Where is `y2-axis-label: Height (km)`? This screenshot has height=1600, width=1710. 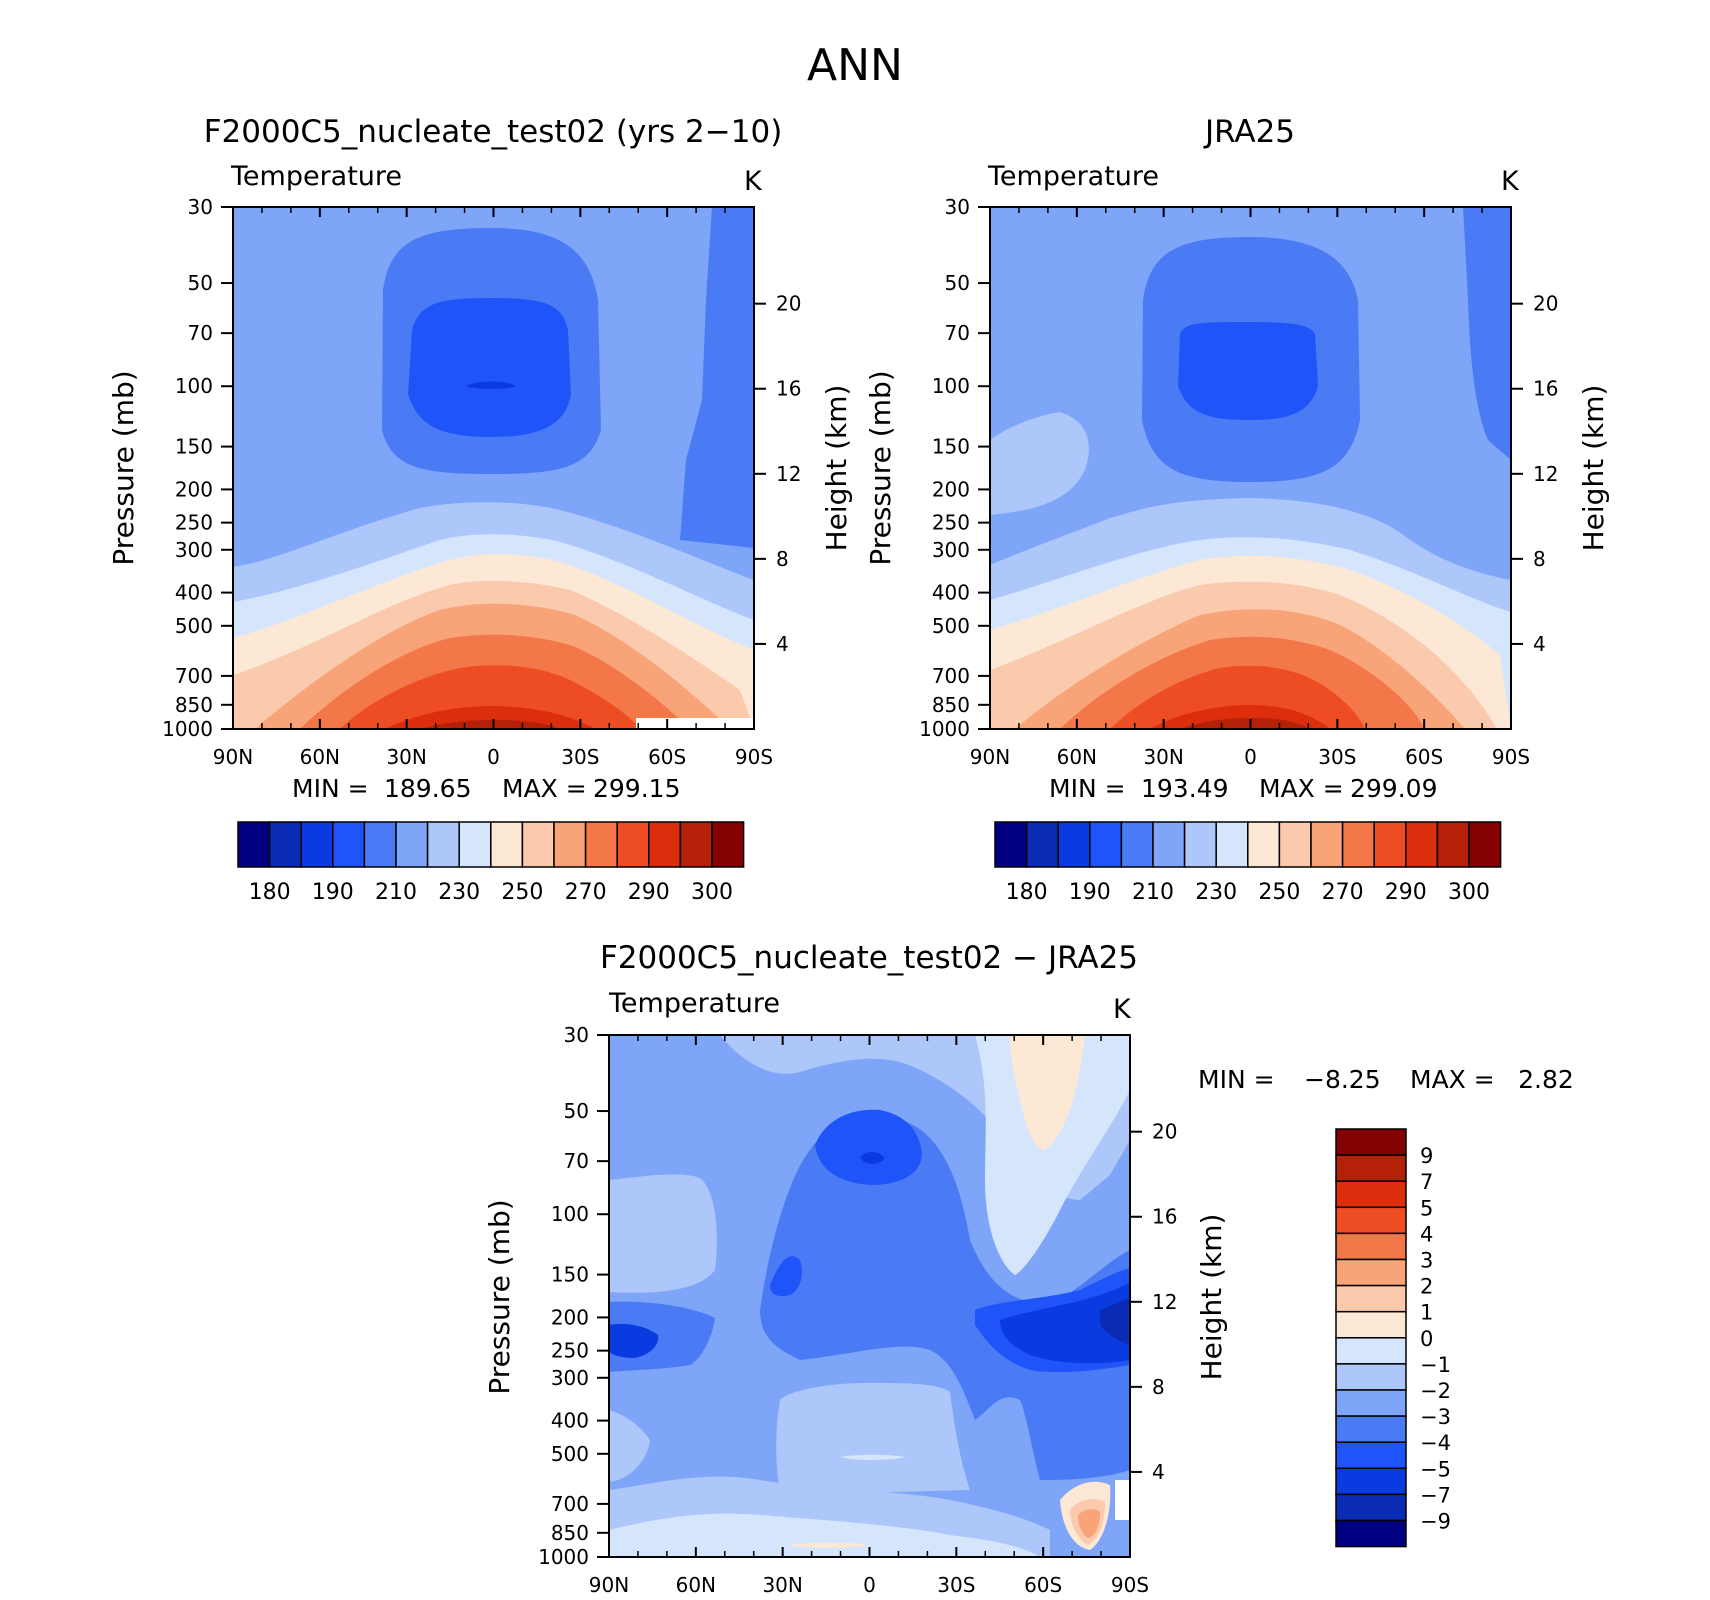
y2-axis-label: Height (km) is located at coordinates (1593, 468).